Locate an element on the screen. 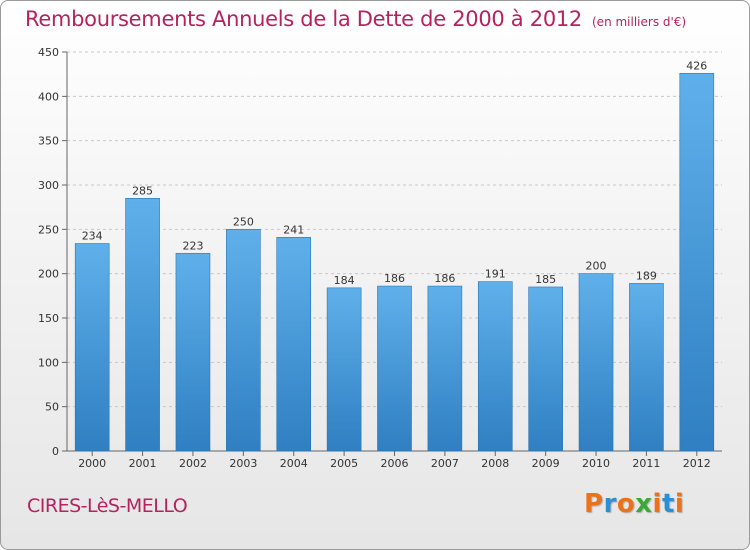 The width and height of the screenshot is (750, 550). y-tick-label: 100 is located at coordinates (48, 362).